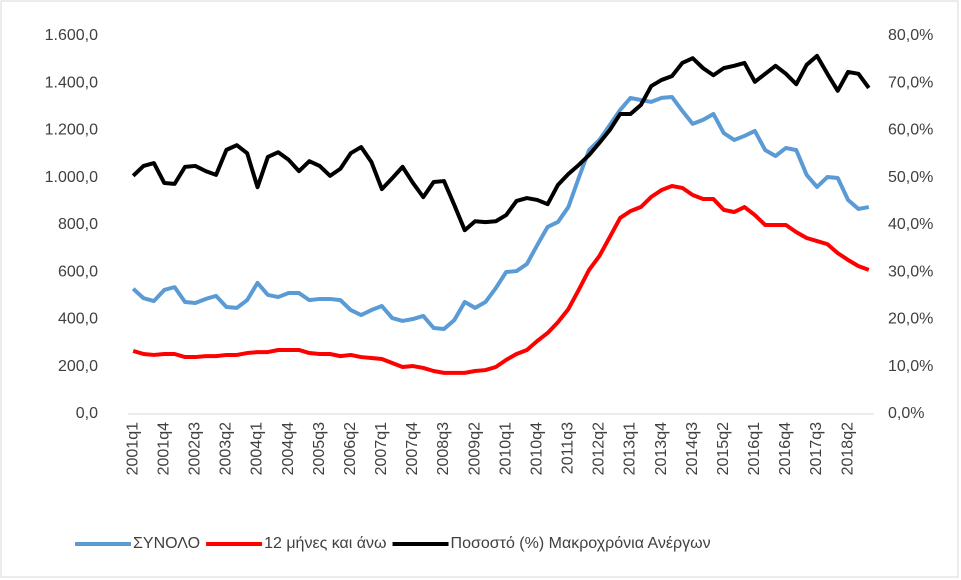 The height and width of the screenshot is (580, 961). Describe the element at coordinates (910, 224) in the screenshot. I see `y2-tick-label: 40,0%` at that location.